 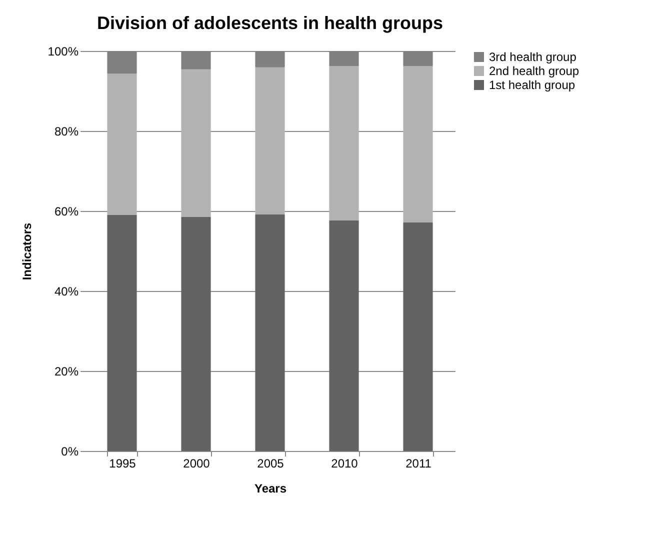 I want to click on x-tick-label: 2005, so click(x=270, y=463).